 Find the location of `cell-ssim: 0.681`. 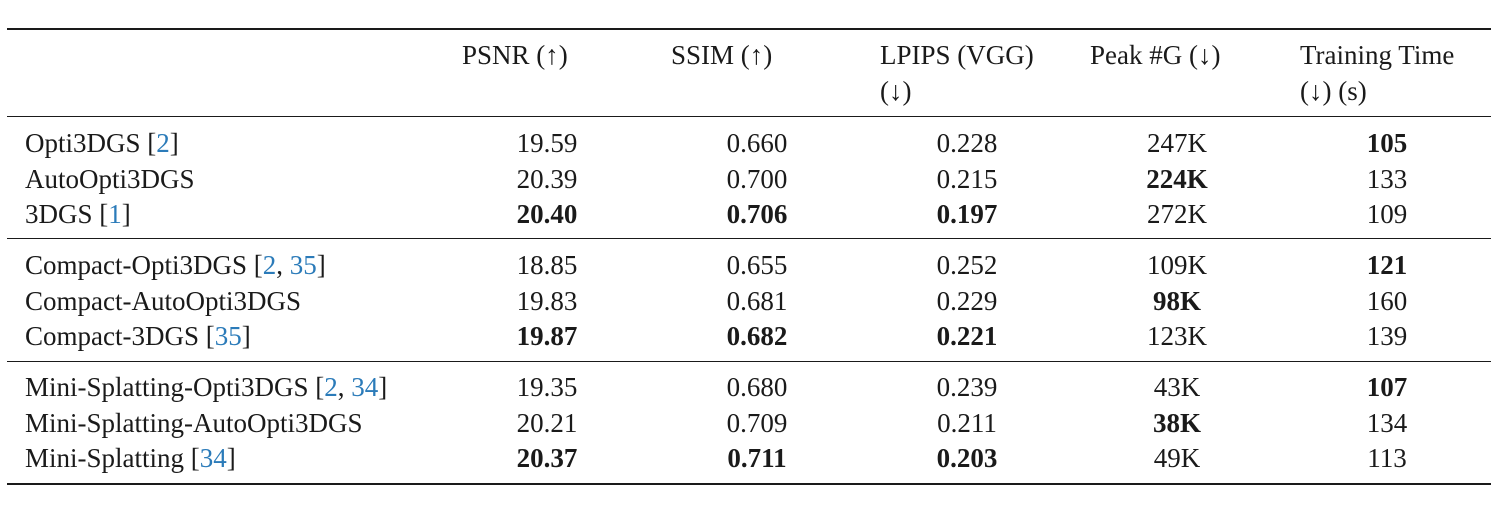

cell-ssim: 0.681 is located at coordinates (757, 300).